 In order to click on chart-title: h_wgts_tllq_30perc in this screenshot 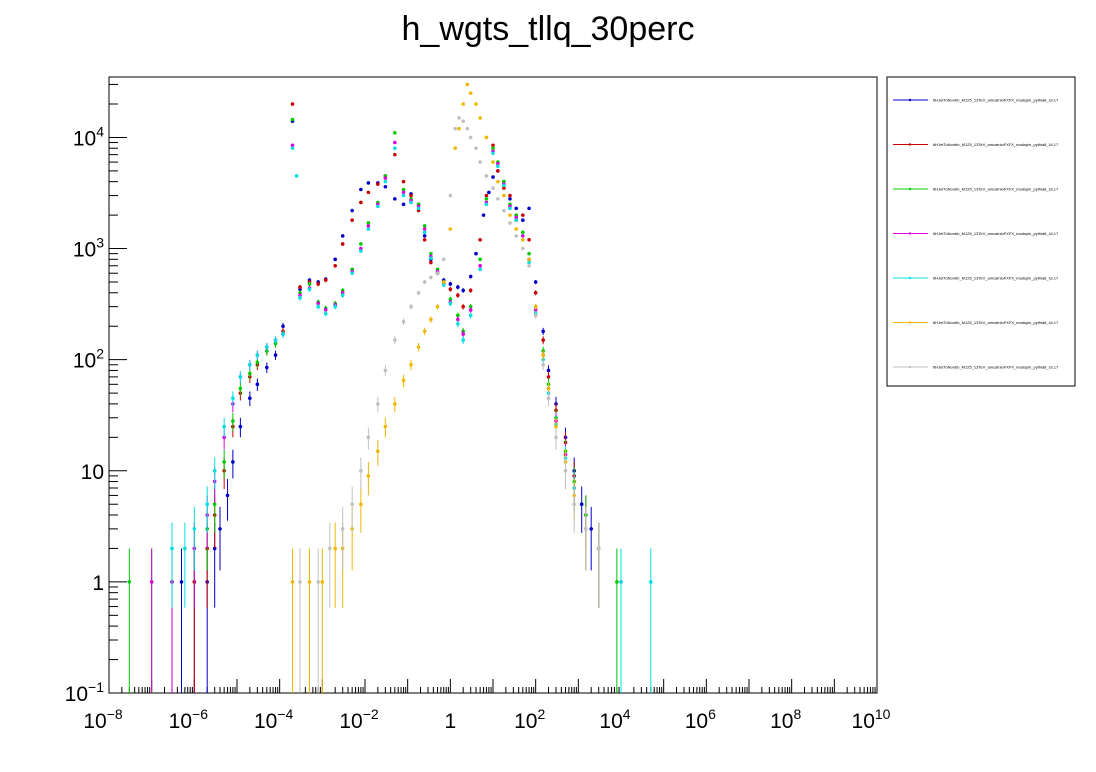, I will do `click(548, 29)`.